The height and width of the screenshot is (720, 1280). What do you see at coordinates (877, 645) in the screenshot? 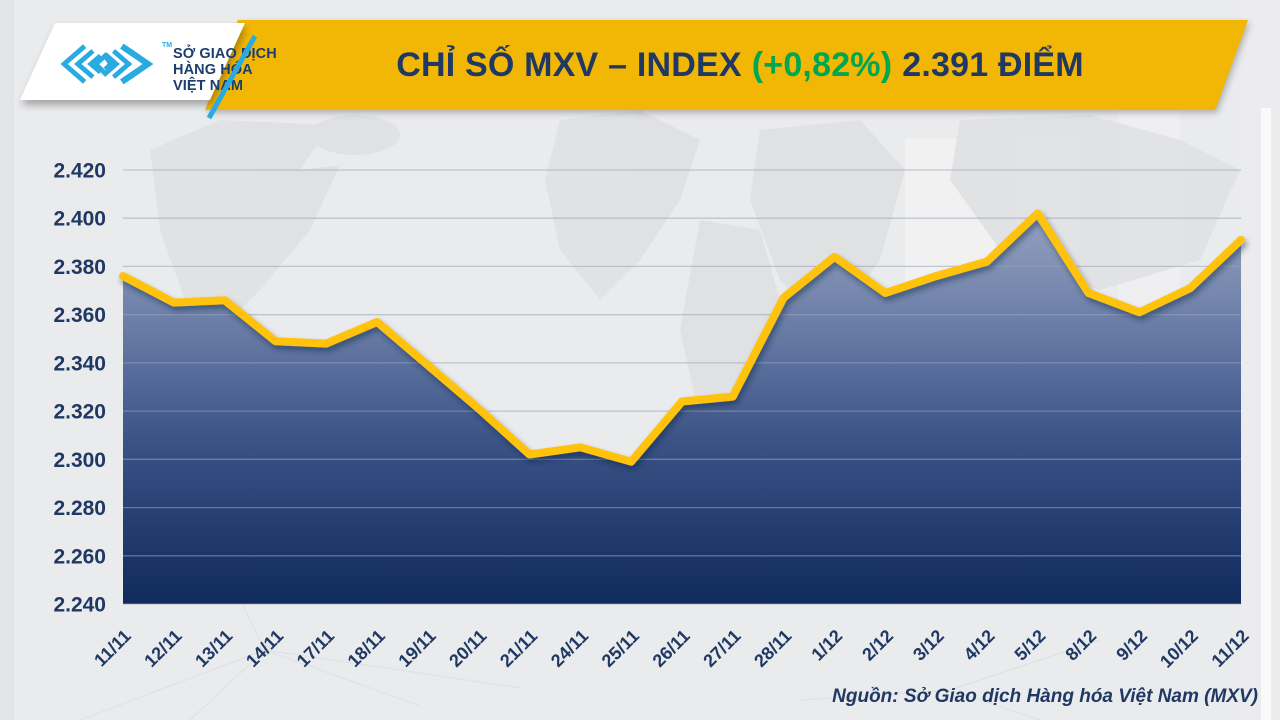
I see `x-axis-tick-label: 2/12` at bounding box center [877, 645].